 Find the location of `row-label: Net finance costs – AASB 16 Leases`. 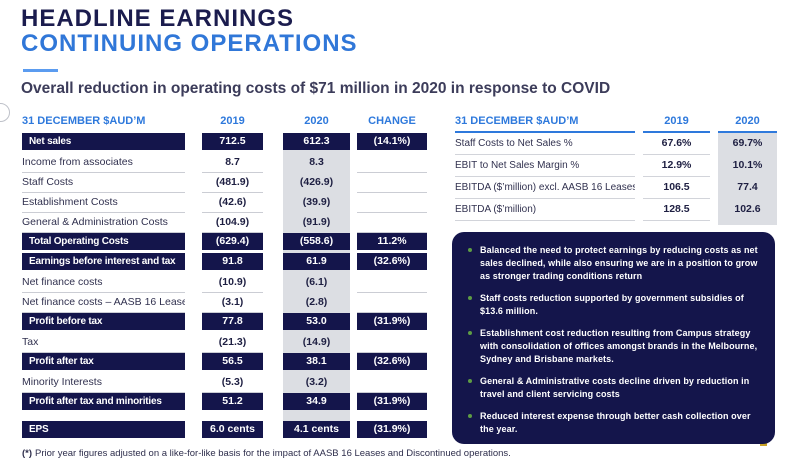

row-label: Net finance costs – AASB 16 Leases is located at coordinates (103, 303).